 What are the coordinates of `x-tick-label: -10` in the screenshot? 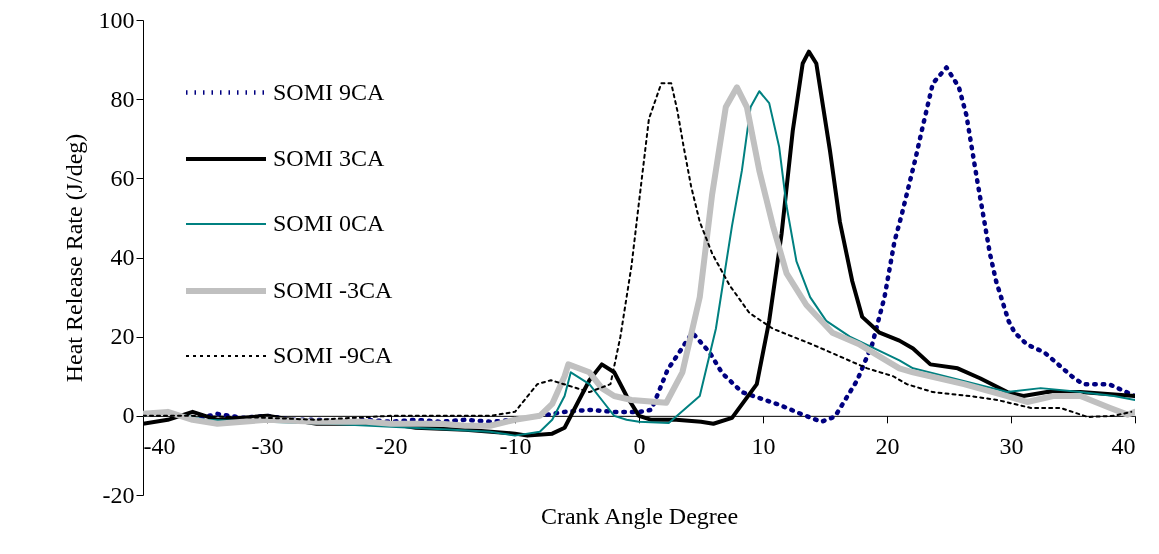 It's located at (515, 446).